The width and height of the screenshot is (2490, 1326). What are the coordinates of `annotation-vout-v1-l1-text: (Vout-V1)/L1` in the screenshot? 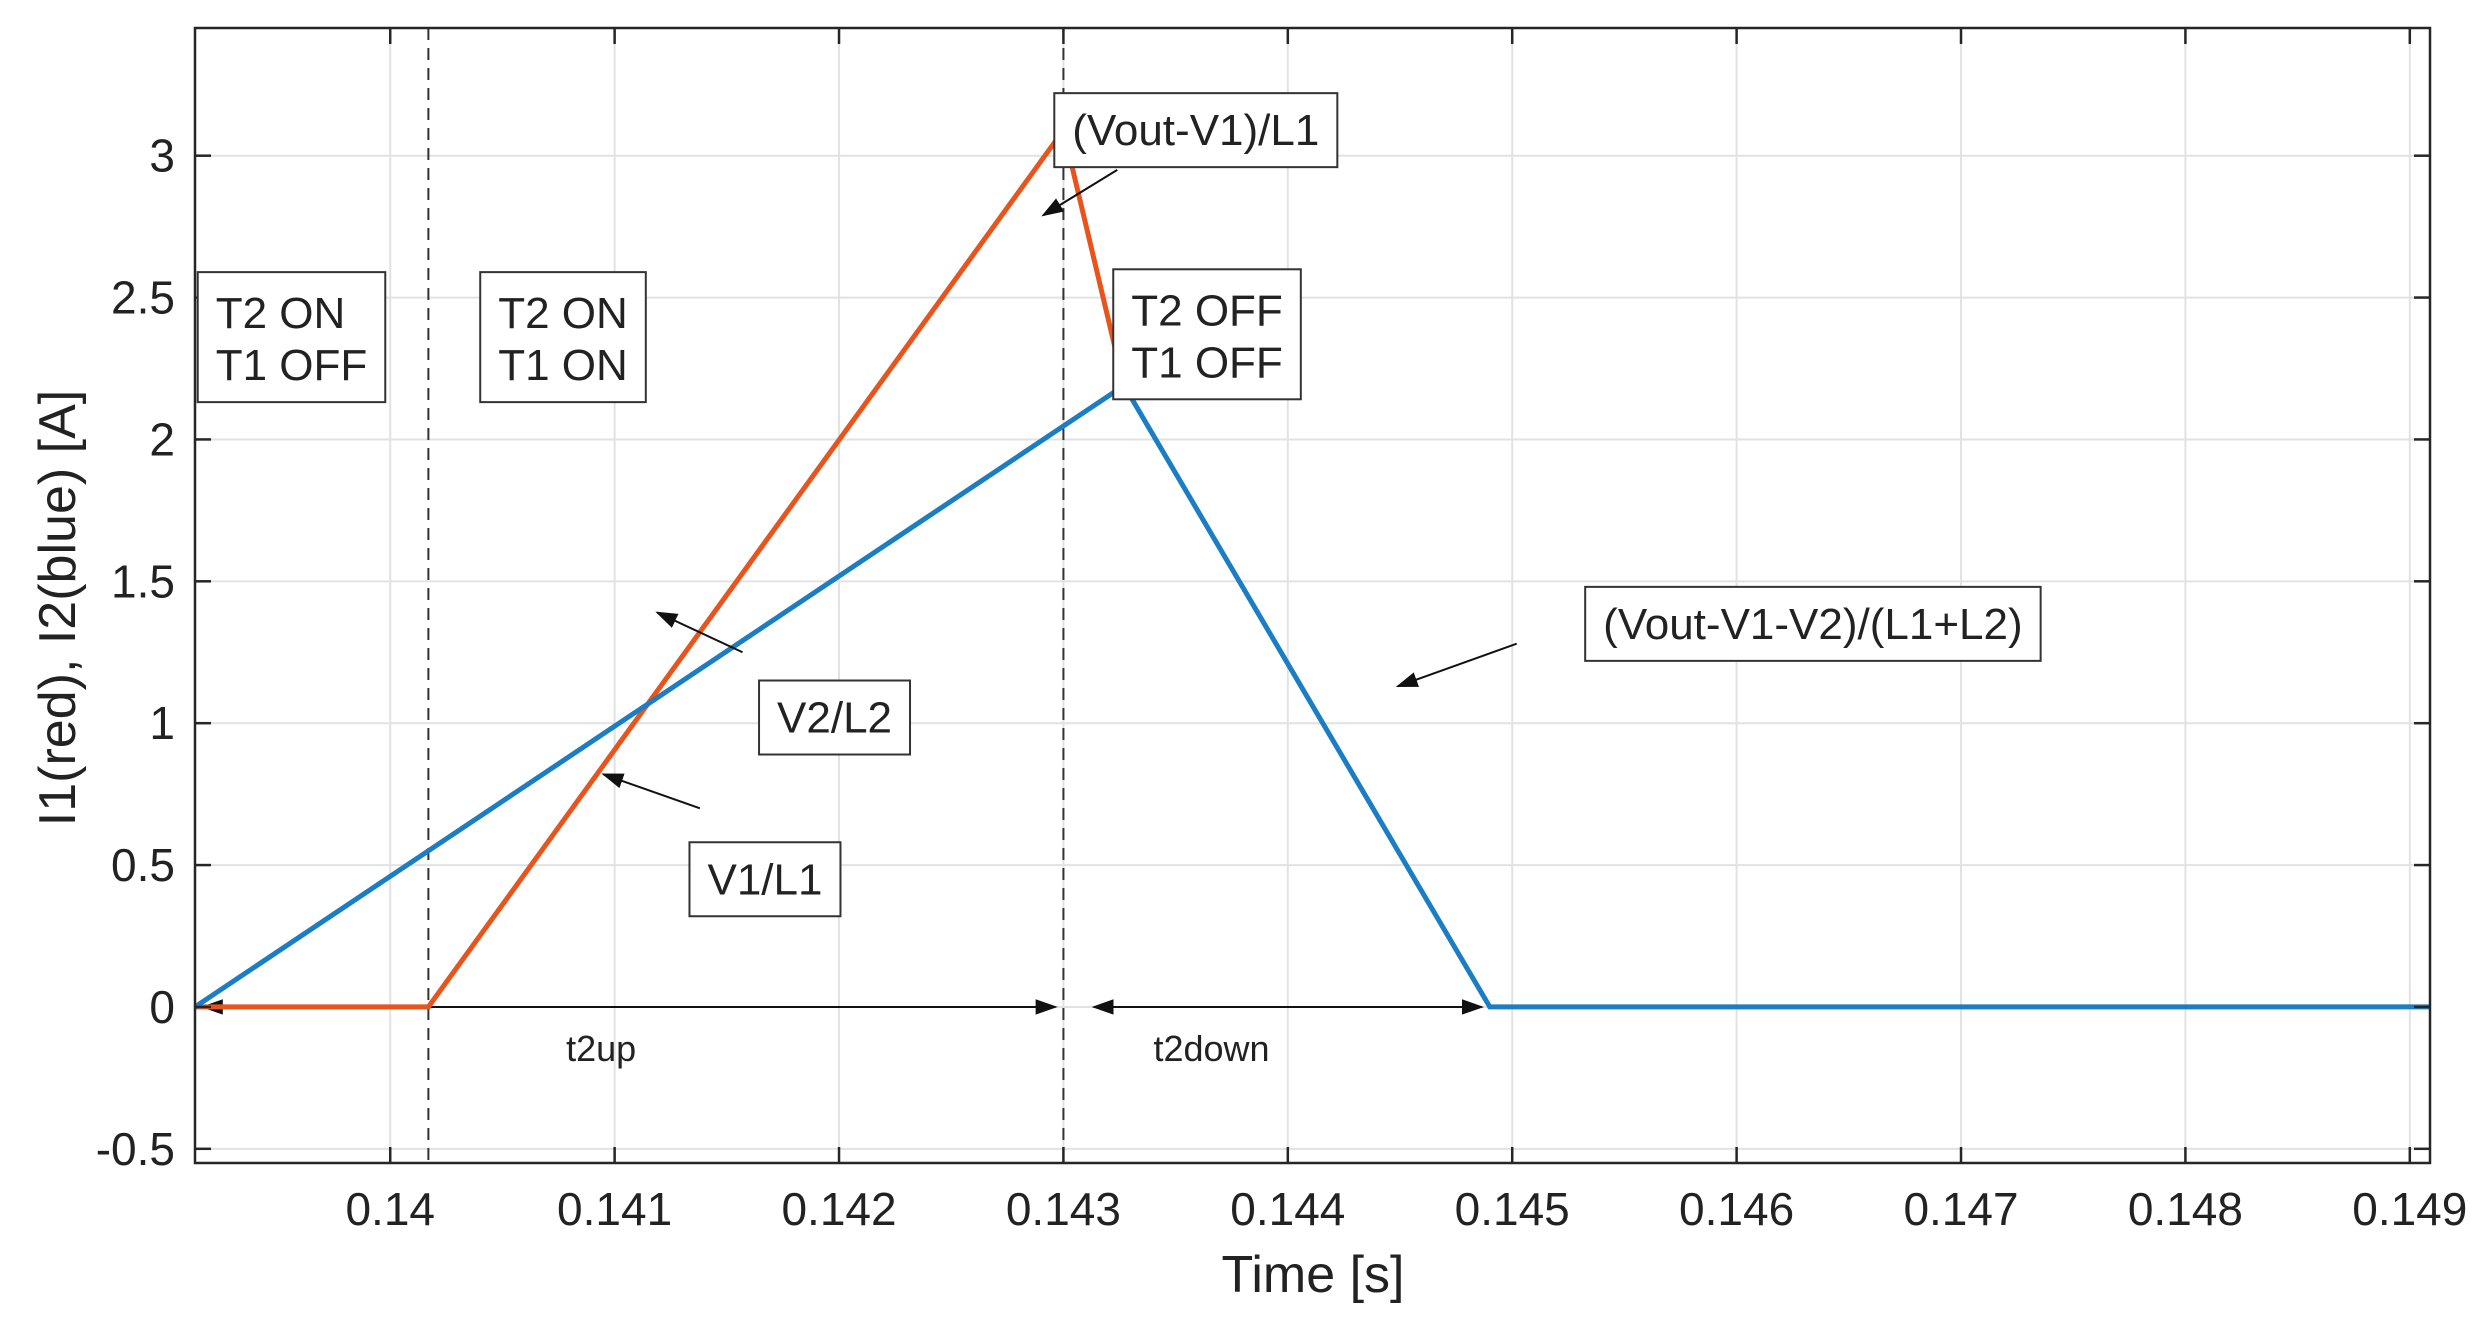 It's located at (1195, 130).